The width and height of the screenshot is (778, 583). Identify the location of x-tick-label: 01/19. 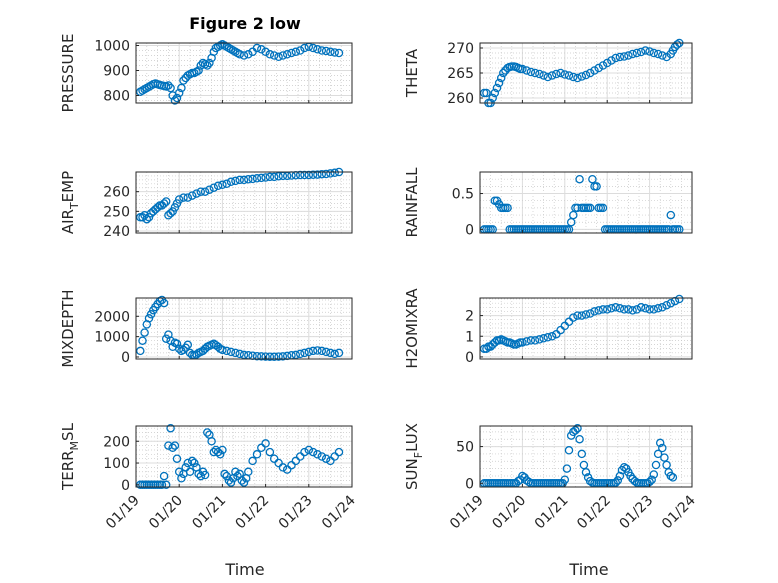
(123, 513).